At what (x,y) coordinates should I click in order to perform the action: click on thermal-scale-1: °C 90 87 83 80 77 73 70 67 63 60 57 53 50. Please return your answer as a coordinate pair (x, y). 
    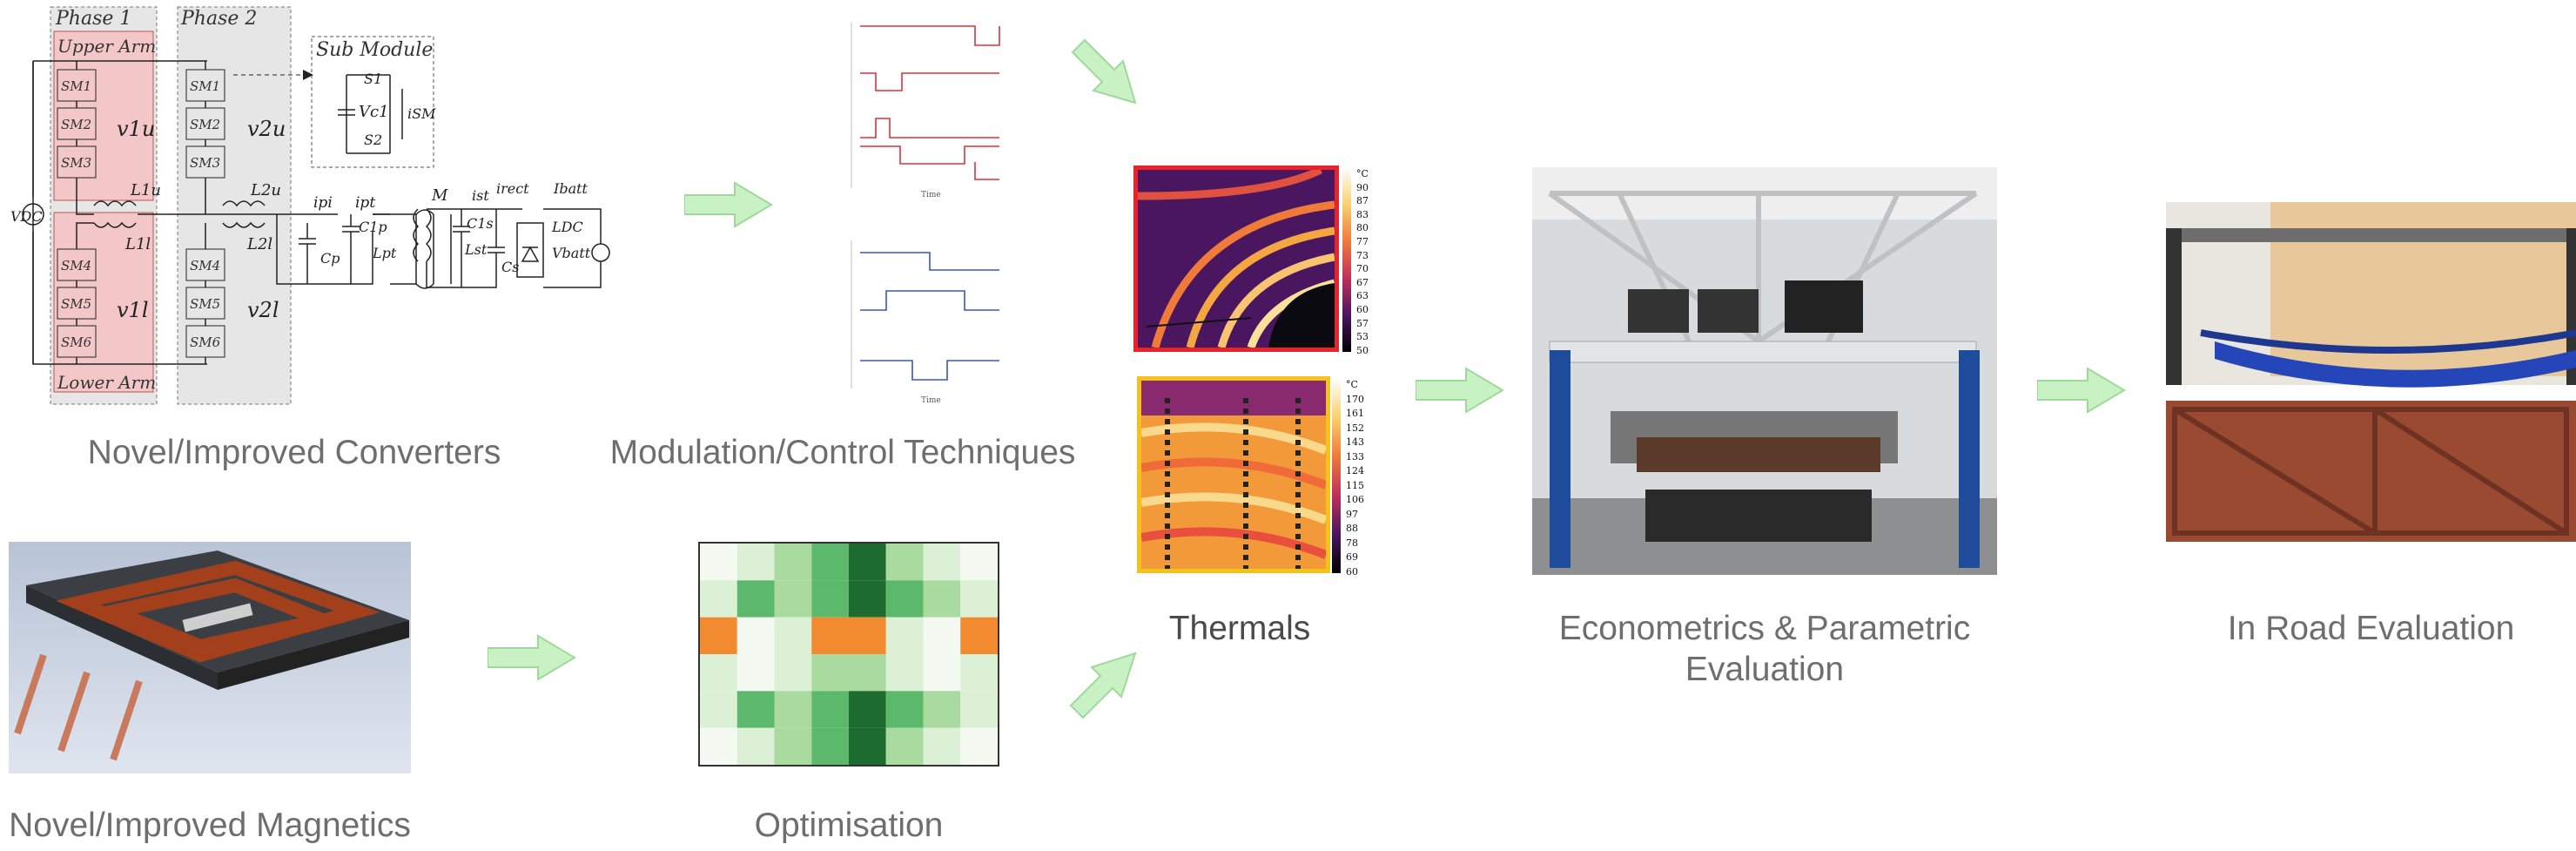
    Looking at the image, I should click on (1364, 261).